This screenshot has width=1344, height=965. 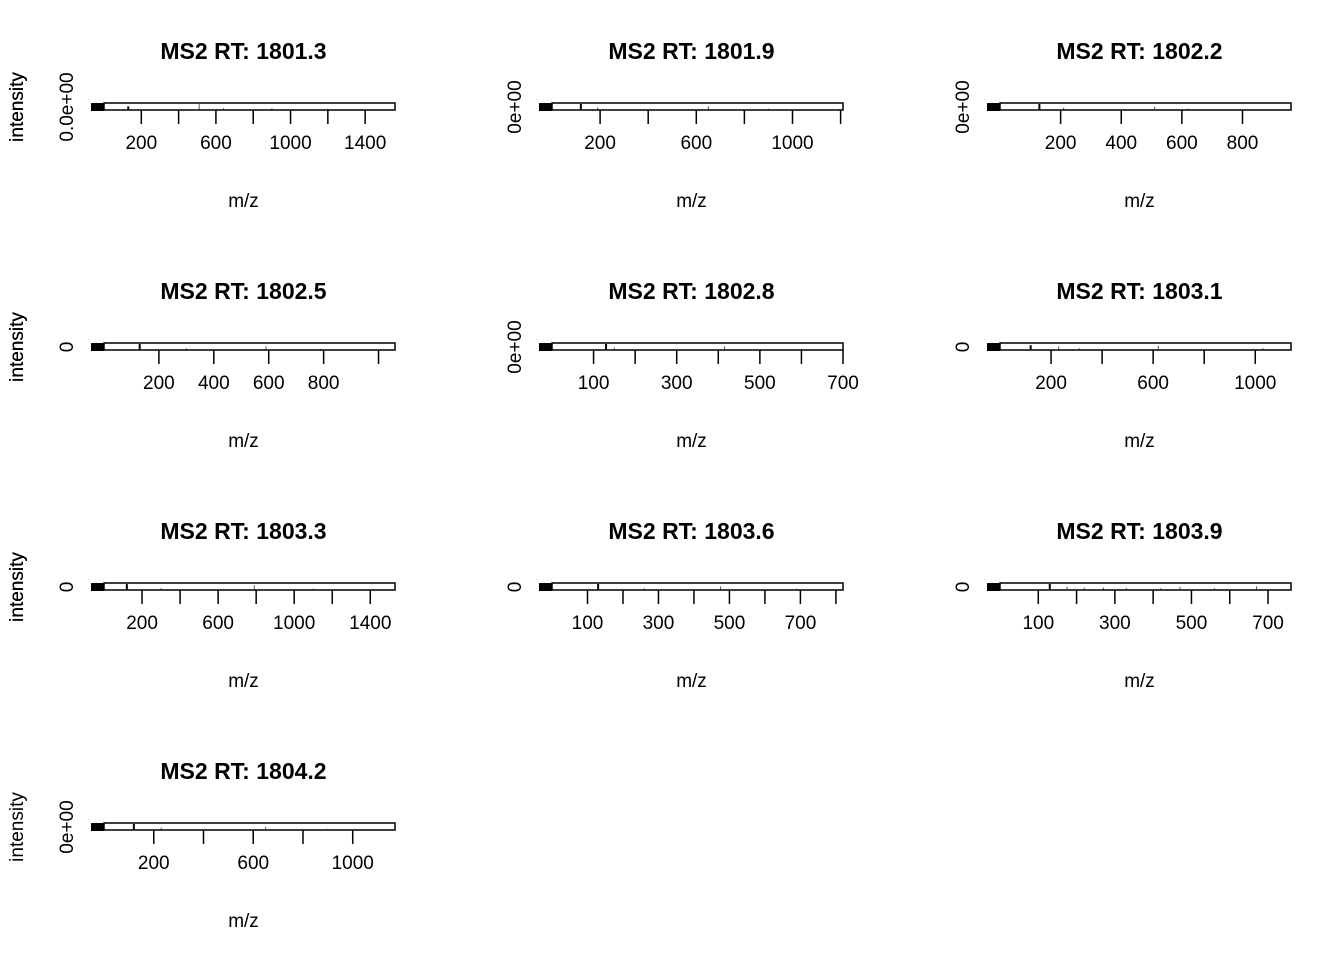 I want to click on panel-title: MS2 RT: 1802.5, so click(x=243, y=291).